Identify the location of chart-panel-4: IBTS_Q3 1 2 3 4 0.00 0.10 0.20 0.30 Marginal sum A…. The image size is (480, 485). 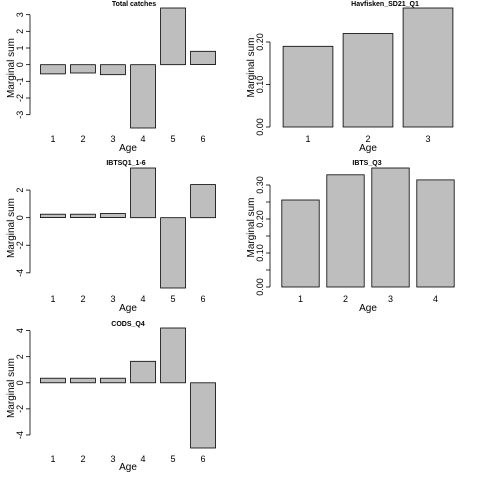
(350, 237).